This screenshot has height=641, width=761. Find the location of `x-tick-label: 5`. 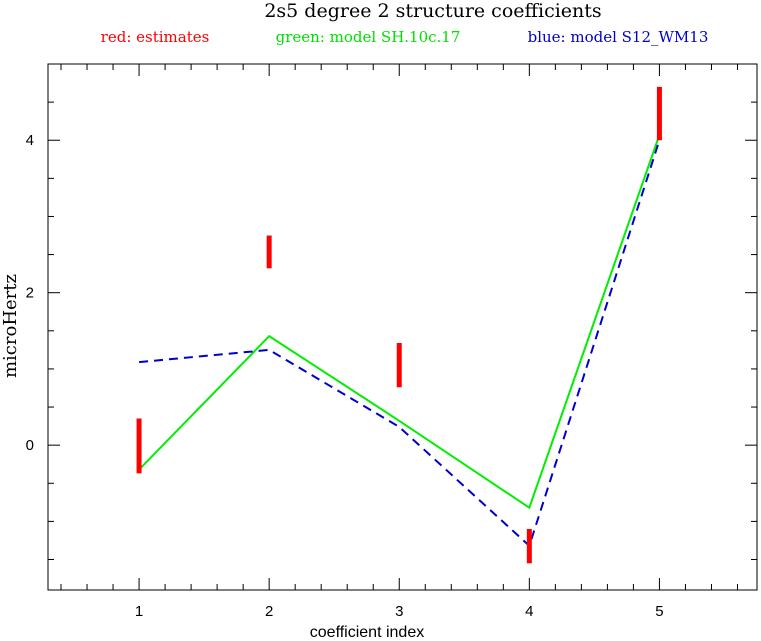

x-tick-label: 5 is located at coordinates (659, 611).